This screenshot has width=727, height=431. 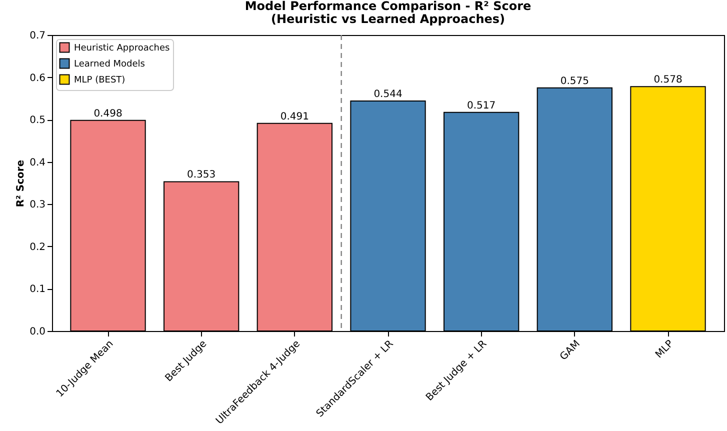 I want to click on y-tick-label: 0.6, so click(x=38, y=78).